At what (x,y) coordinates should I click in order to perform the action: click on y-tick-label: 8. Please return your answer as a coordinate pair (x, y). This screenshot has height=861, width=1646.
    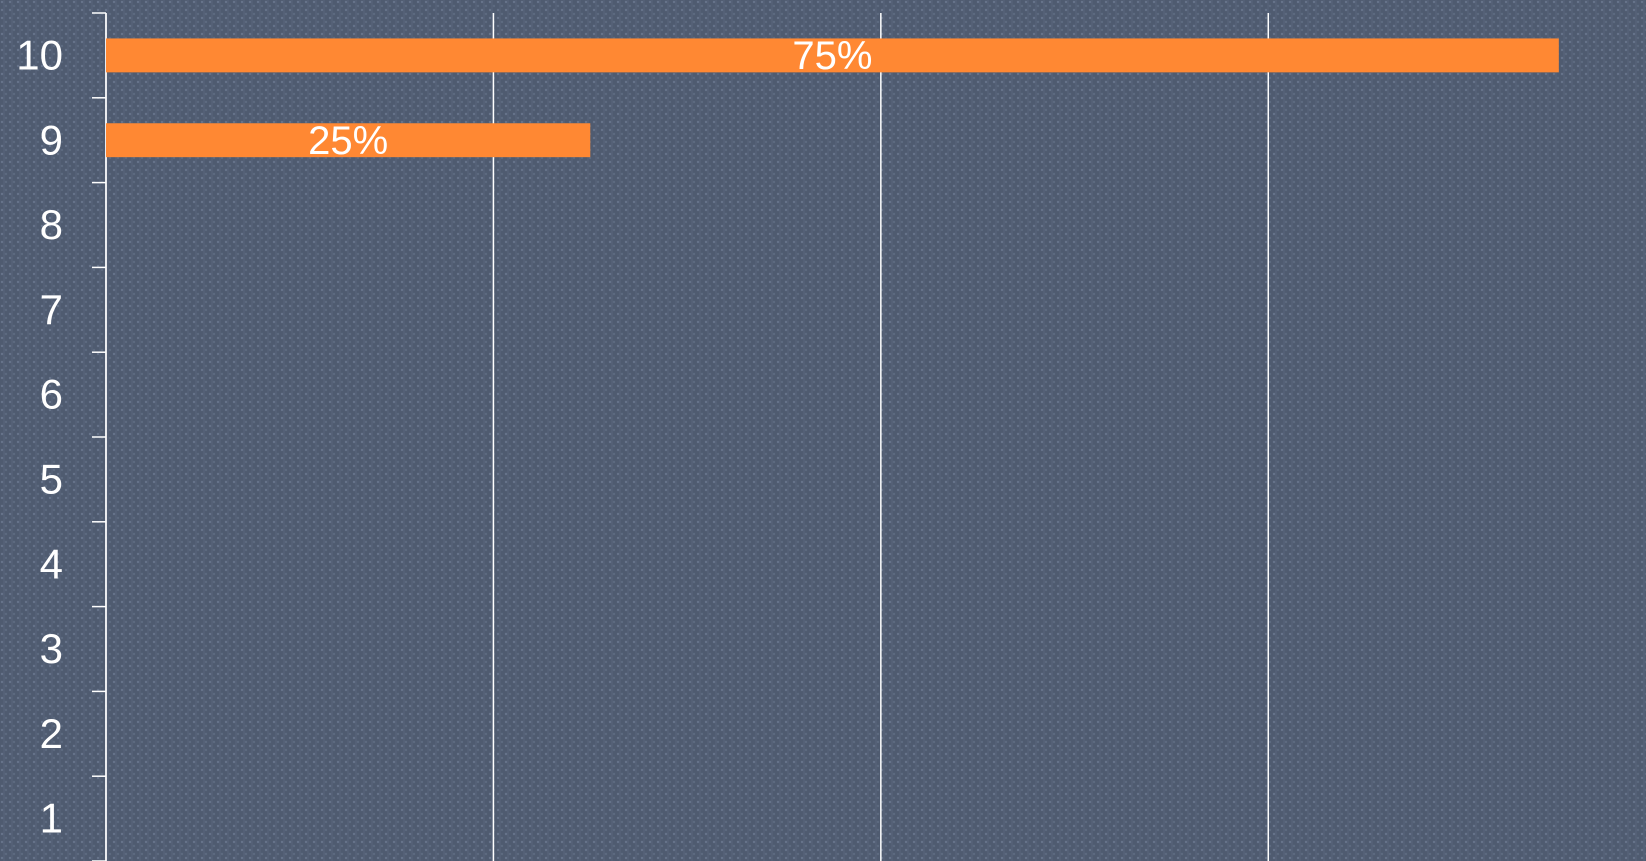
    Looking at the image, I should click on (51, 224).